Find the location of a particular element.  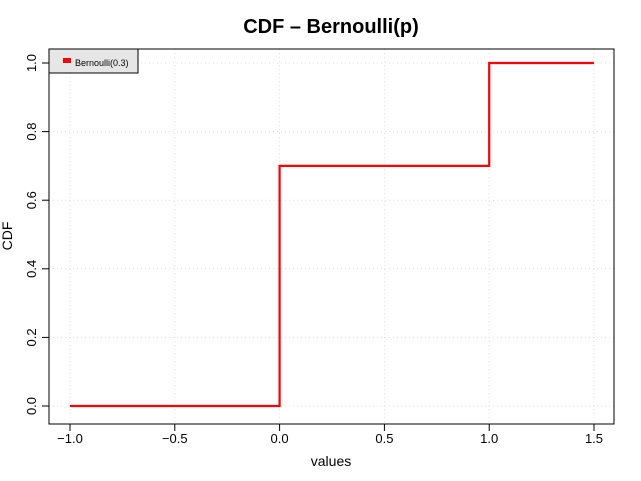

y-tick-label-0: 0.0 is located at coordinates (31, 406).